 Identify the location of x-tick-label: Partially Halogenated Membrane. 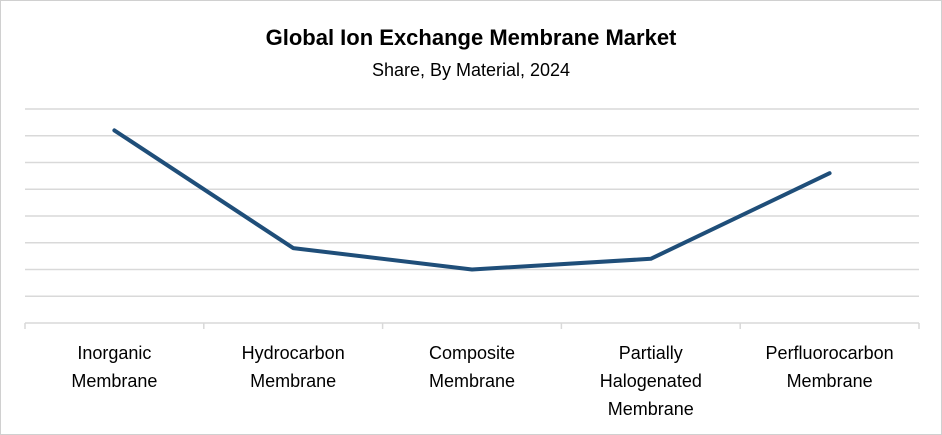
(650, 381).